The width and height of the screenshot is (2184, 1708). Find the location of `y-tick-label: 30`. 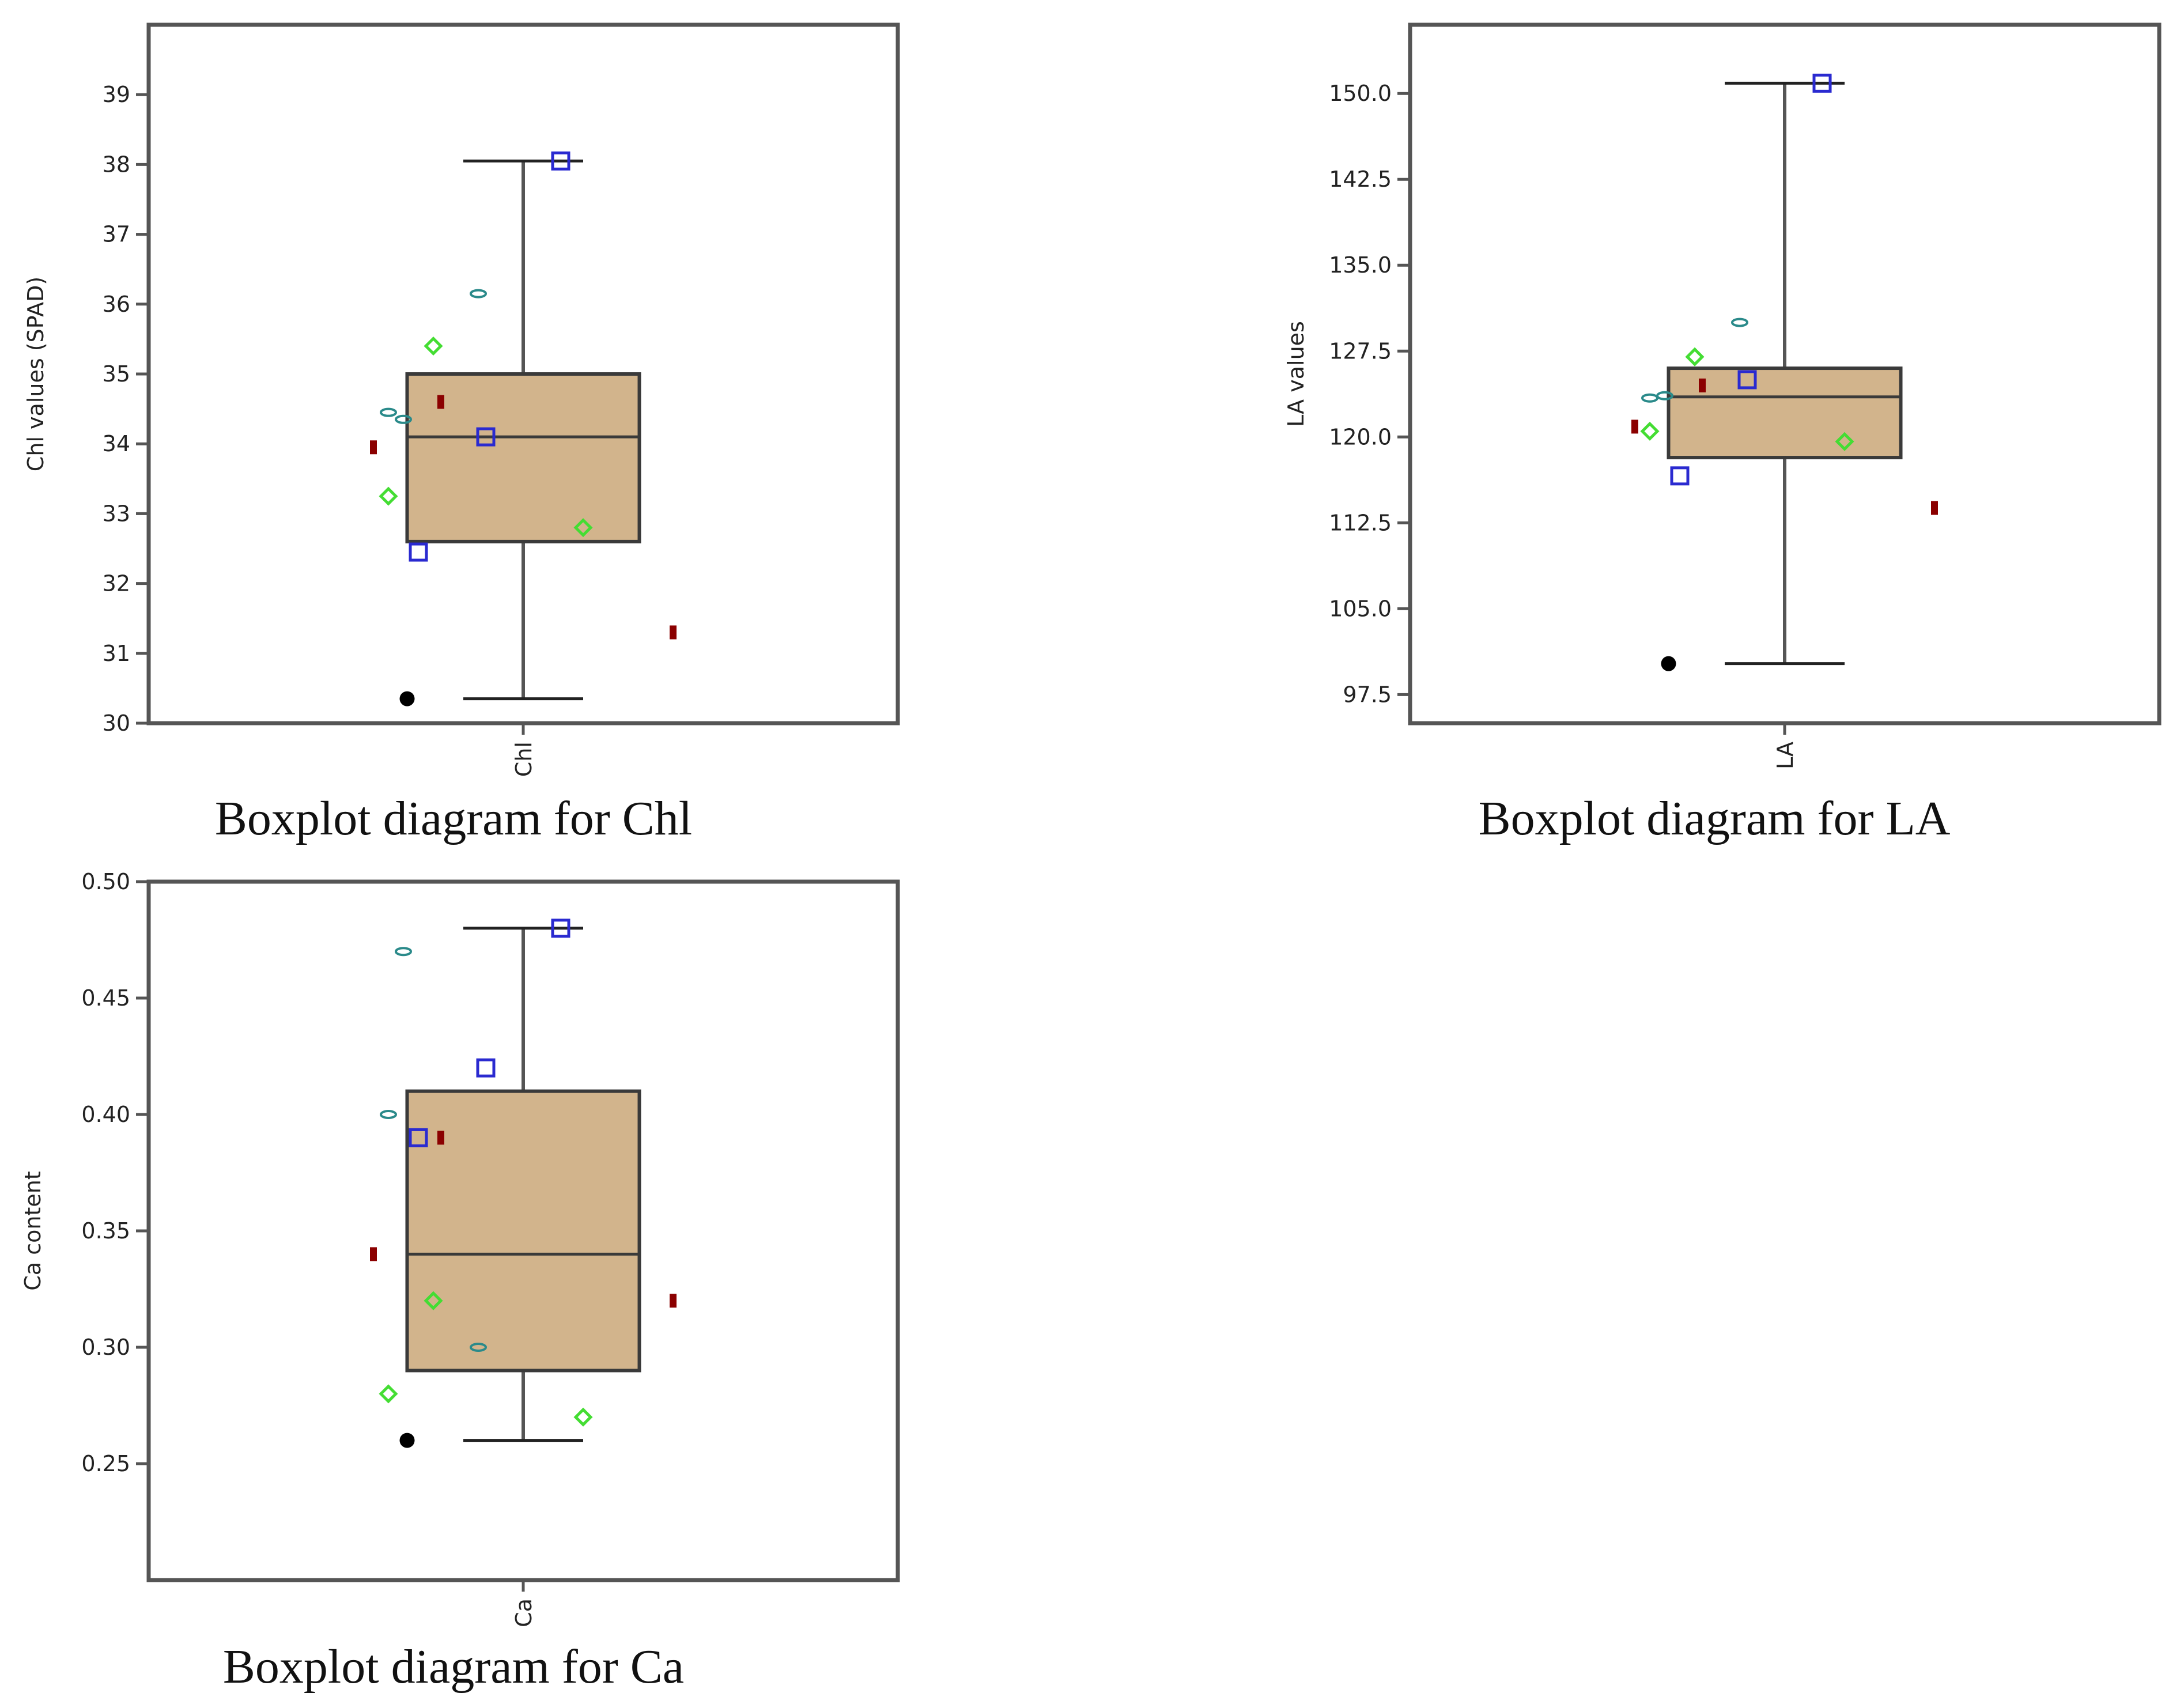

y-tick-label: 30 is located at coordinates (116, 723).